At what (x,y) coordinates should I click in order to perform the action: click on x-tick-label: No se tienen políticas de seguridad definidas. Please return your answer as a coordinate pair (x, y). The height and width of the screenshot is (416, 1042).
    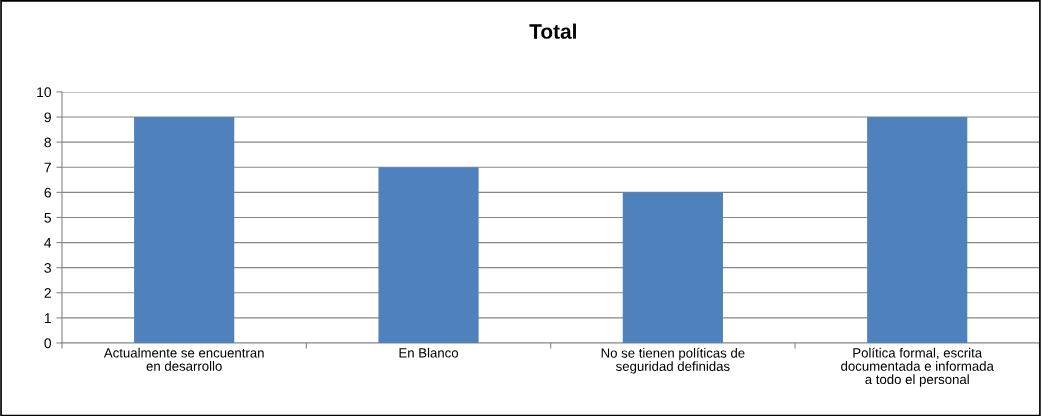
    Looking at the image, I should click on (673, 360).